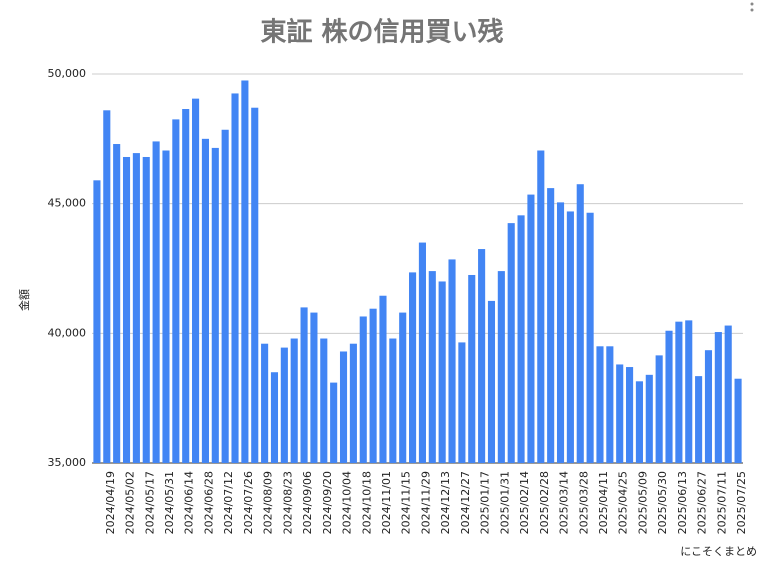  Describe the element at coordinates (268, 502) in the screenshot. I see `x-tick-label: 2024/08/09` at that location.